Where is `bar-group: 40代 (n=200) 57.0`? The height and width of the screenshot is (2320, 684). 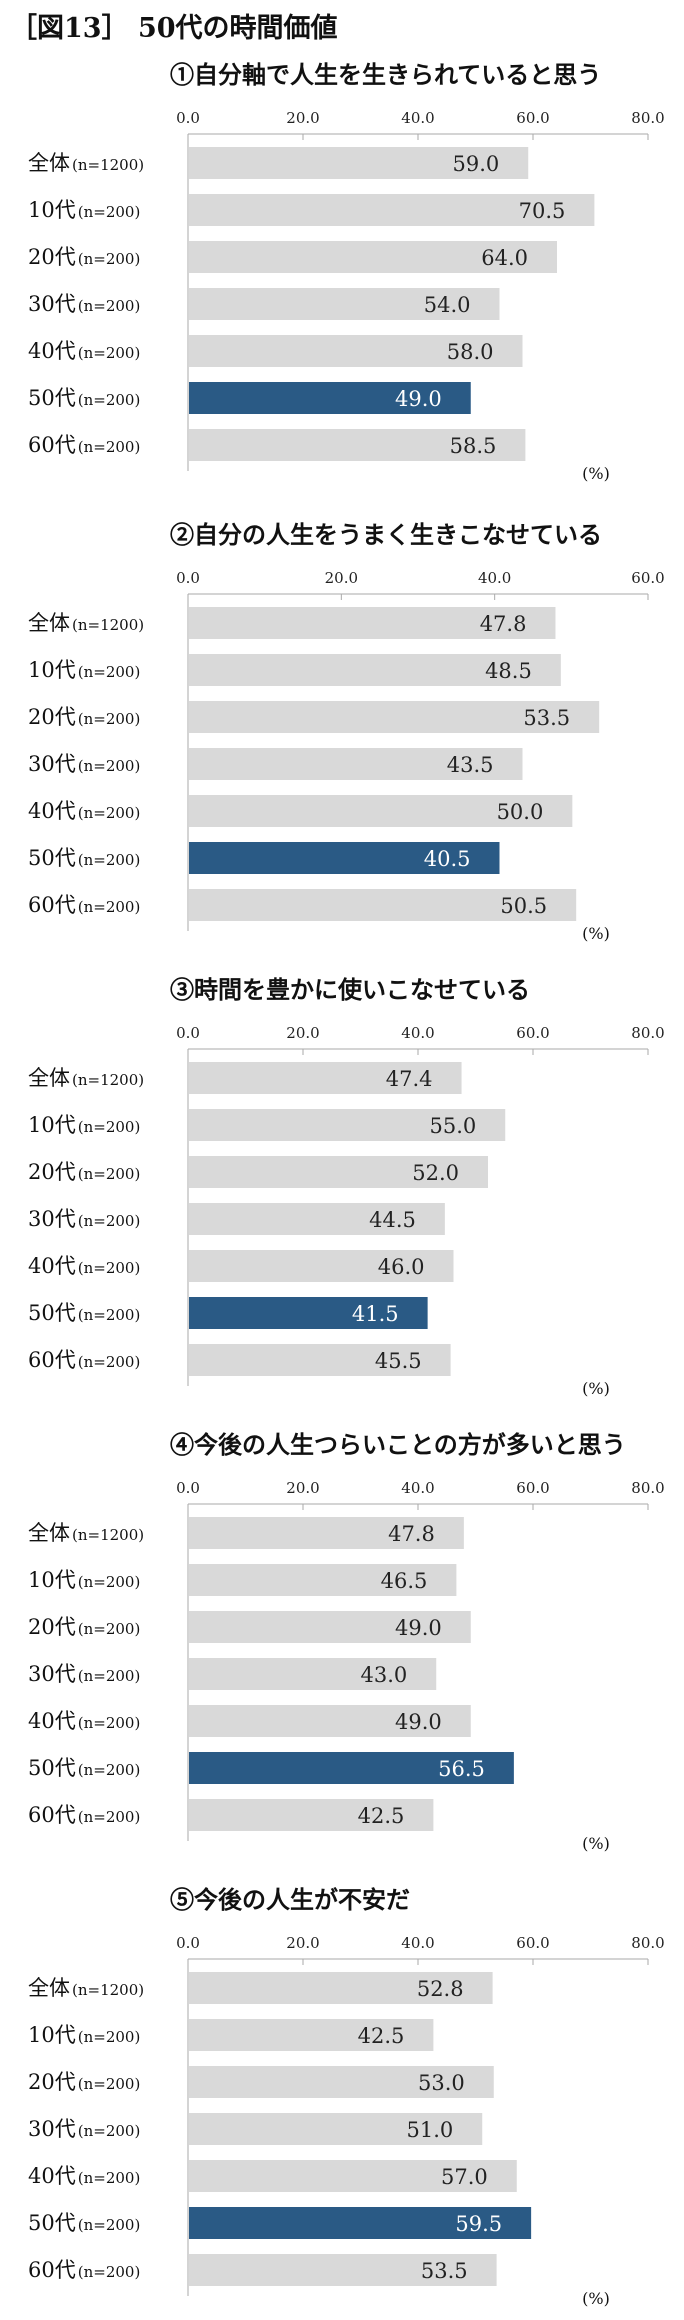
bar-group: 40代 (n=200) 57.0 is located at coordinates (272, 2176).